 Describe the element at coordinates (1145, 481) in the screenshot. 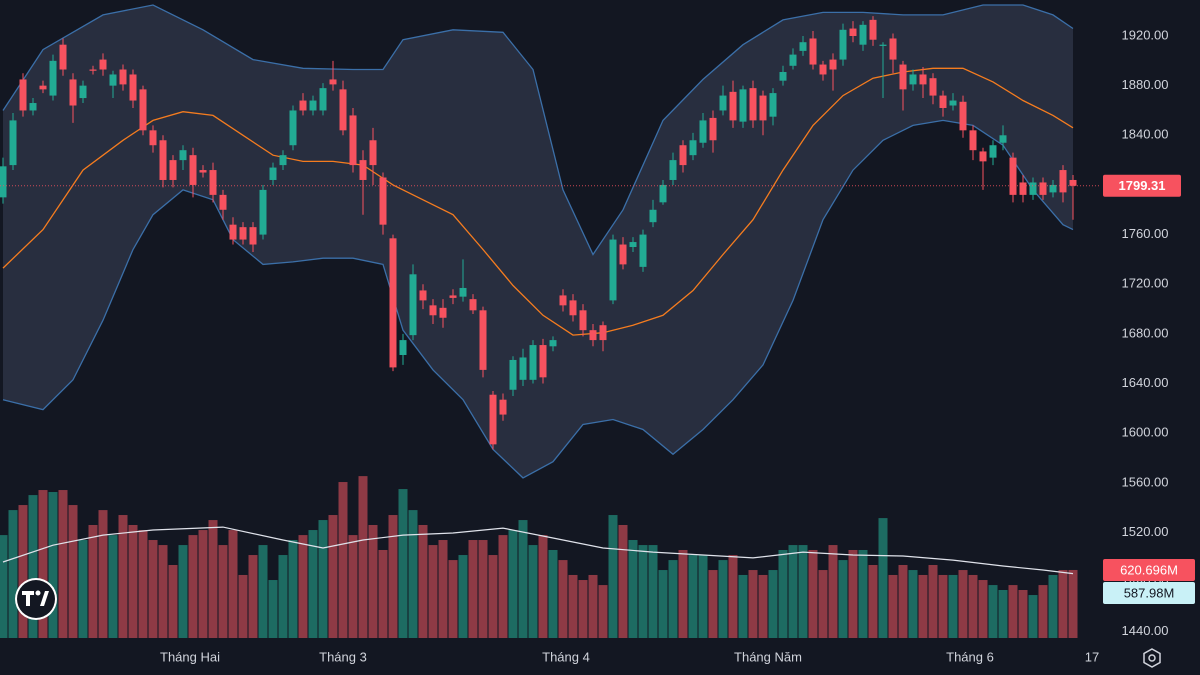

I see `y-tick-label: 1560.00` at that location.